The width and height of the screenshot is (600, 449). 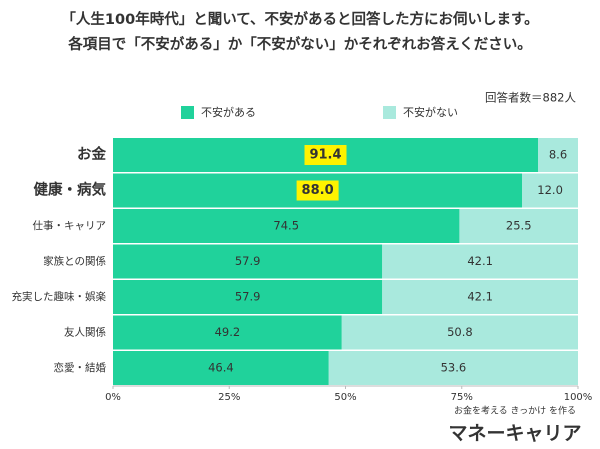 What do you see at coordinates (228, 112) in the screenshot?
I see `legend-label: 不安がある` at bounding box center [228, 112].